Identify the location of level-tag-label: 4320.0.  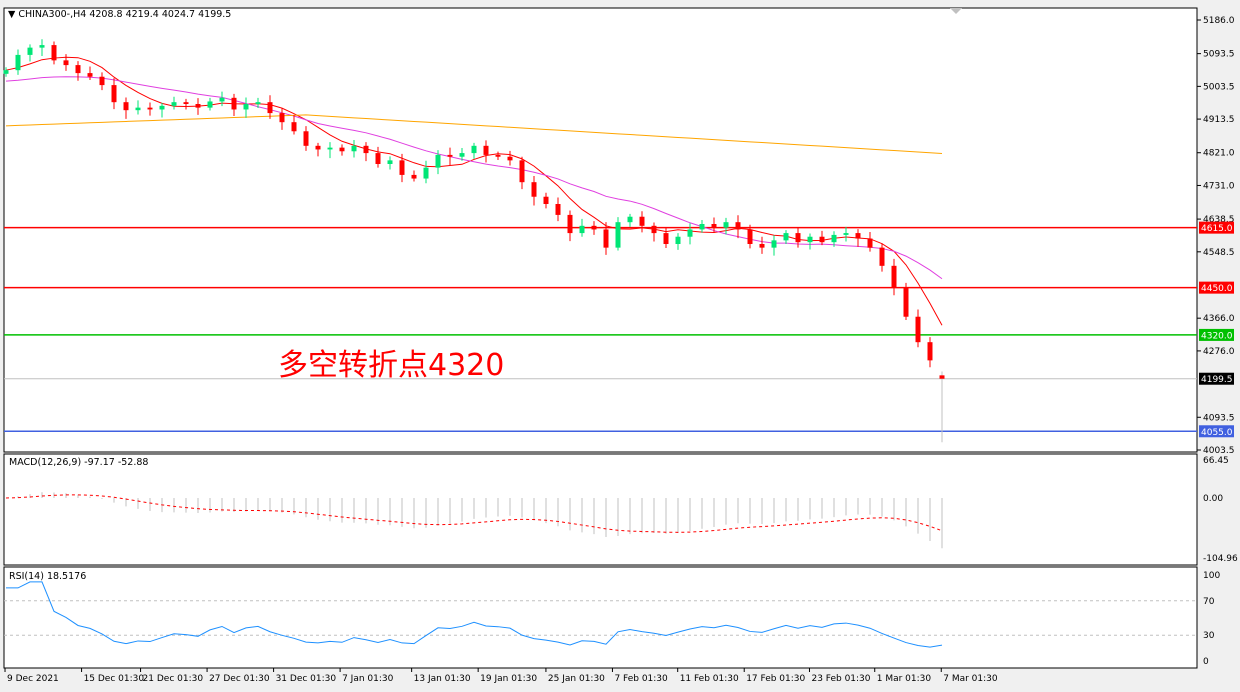
(1217, 336).